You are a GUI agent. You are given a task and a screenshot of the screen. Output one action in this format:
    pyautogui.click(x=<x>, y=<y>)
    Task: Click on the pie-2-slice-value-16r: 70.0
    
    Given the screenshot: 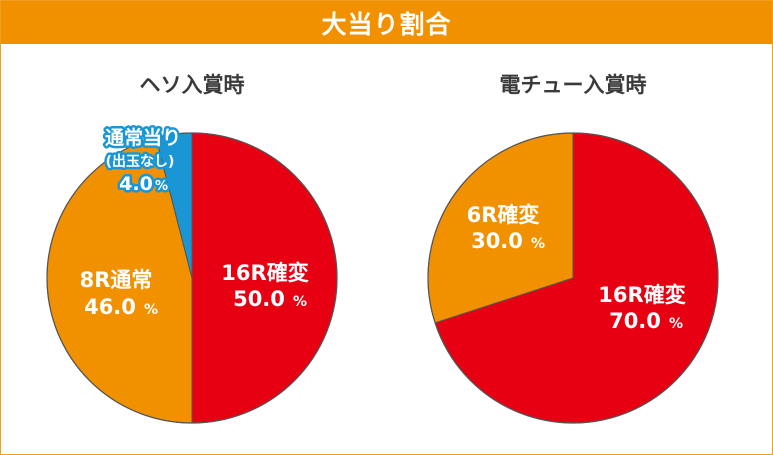 What is the action you would take?
    pyautogui.click(x=635, y=321)
    